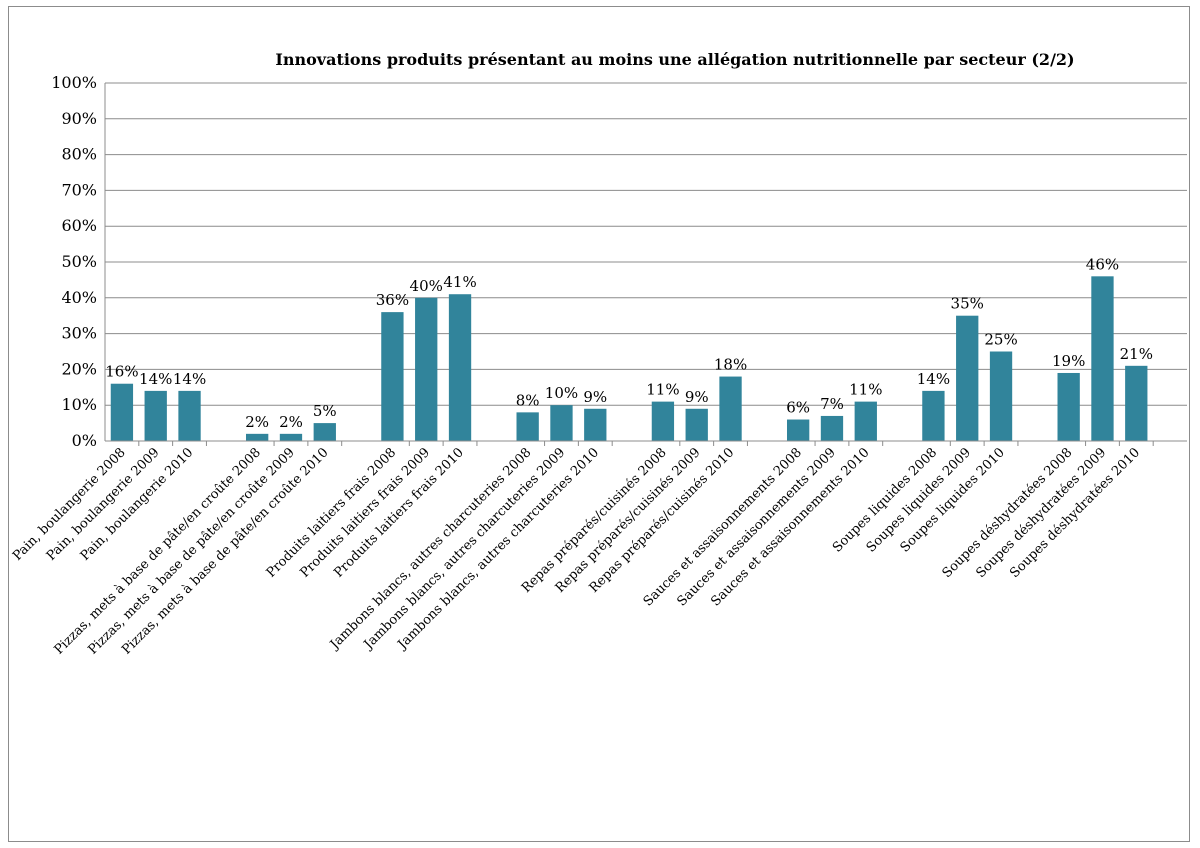 This screenshot has width=1200, height=848. I want to click on y-tick-label: 30%, so click(79, 333).